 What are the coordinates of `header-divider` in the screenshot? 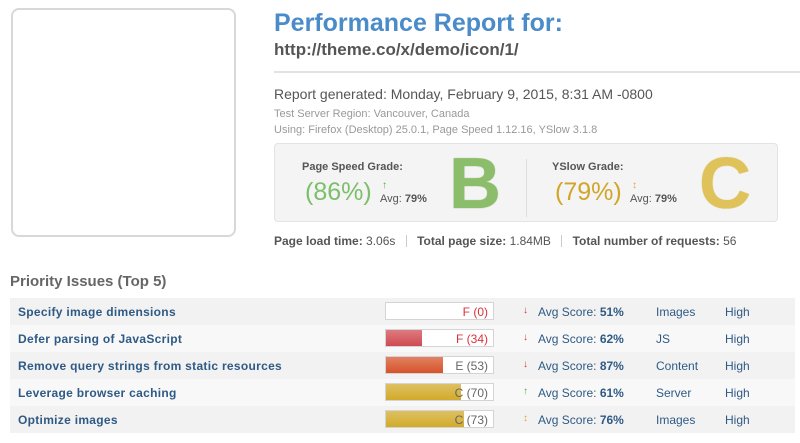 It's located at (537, 72).